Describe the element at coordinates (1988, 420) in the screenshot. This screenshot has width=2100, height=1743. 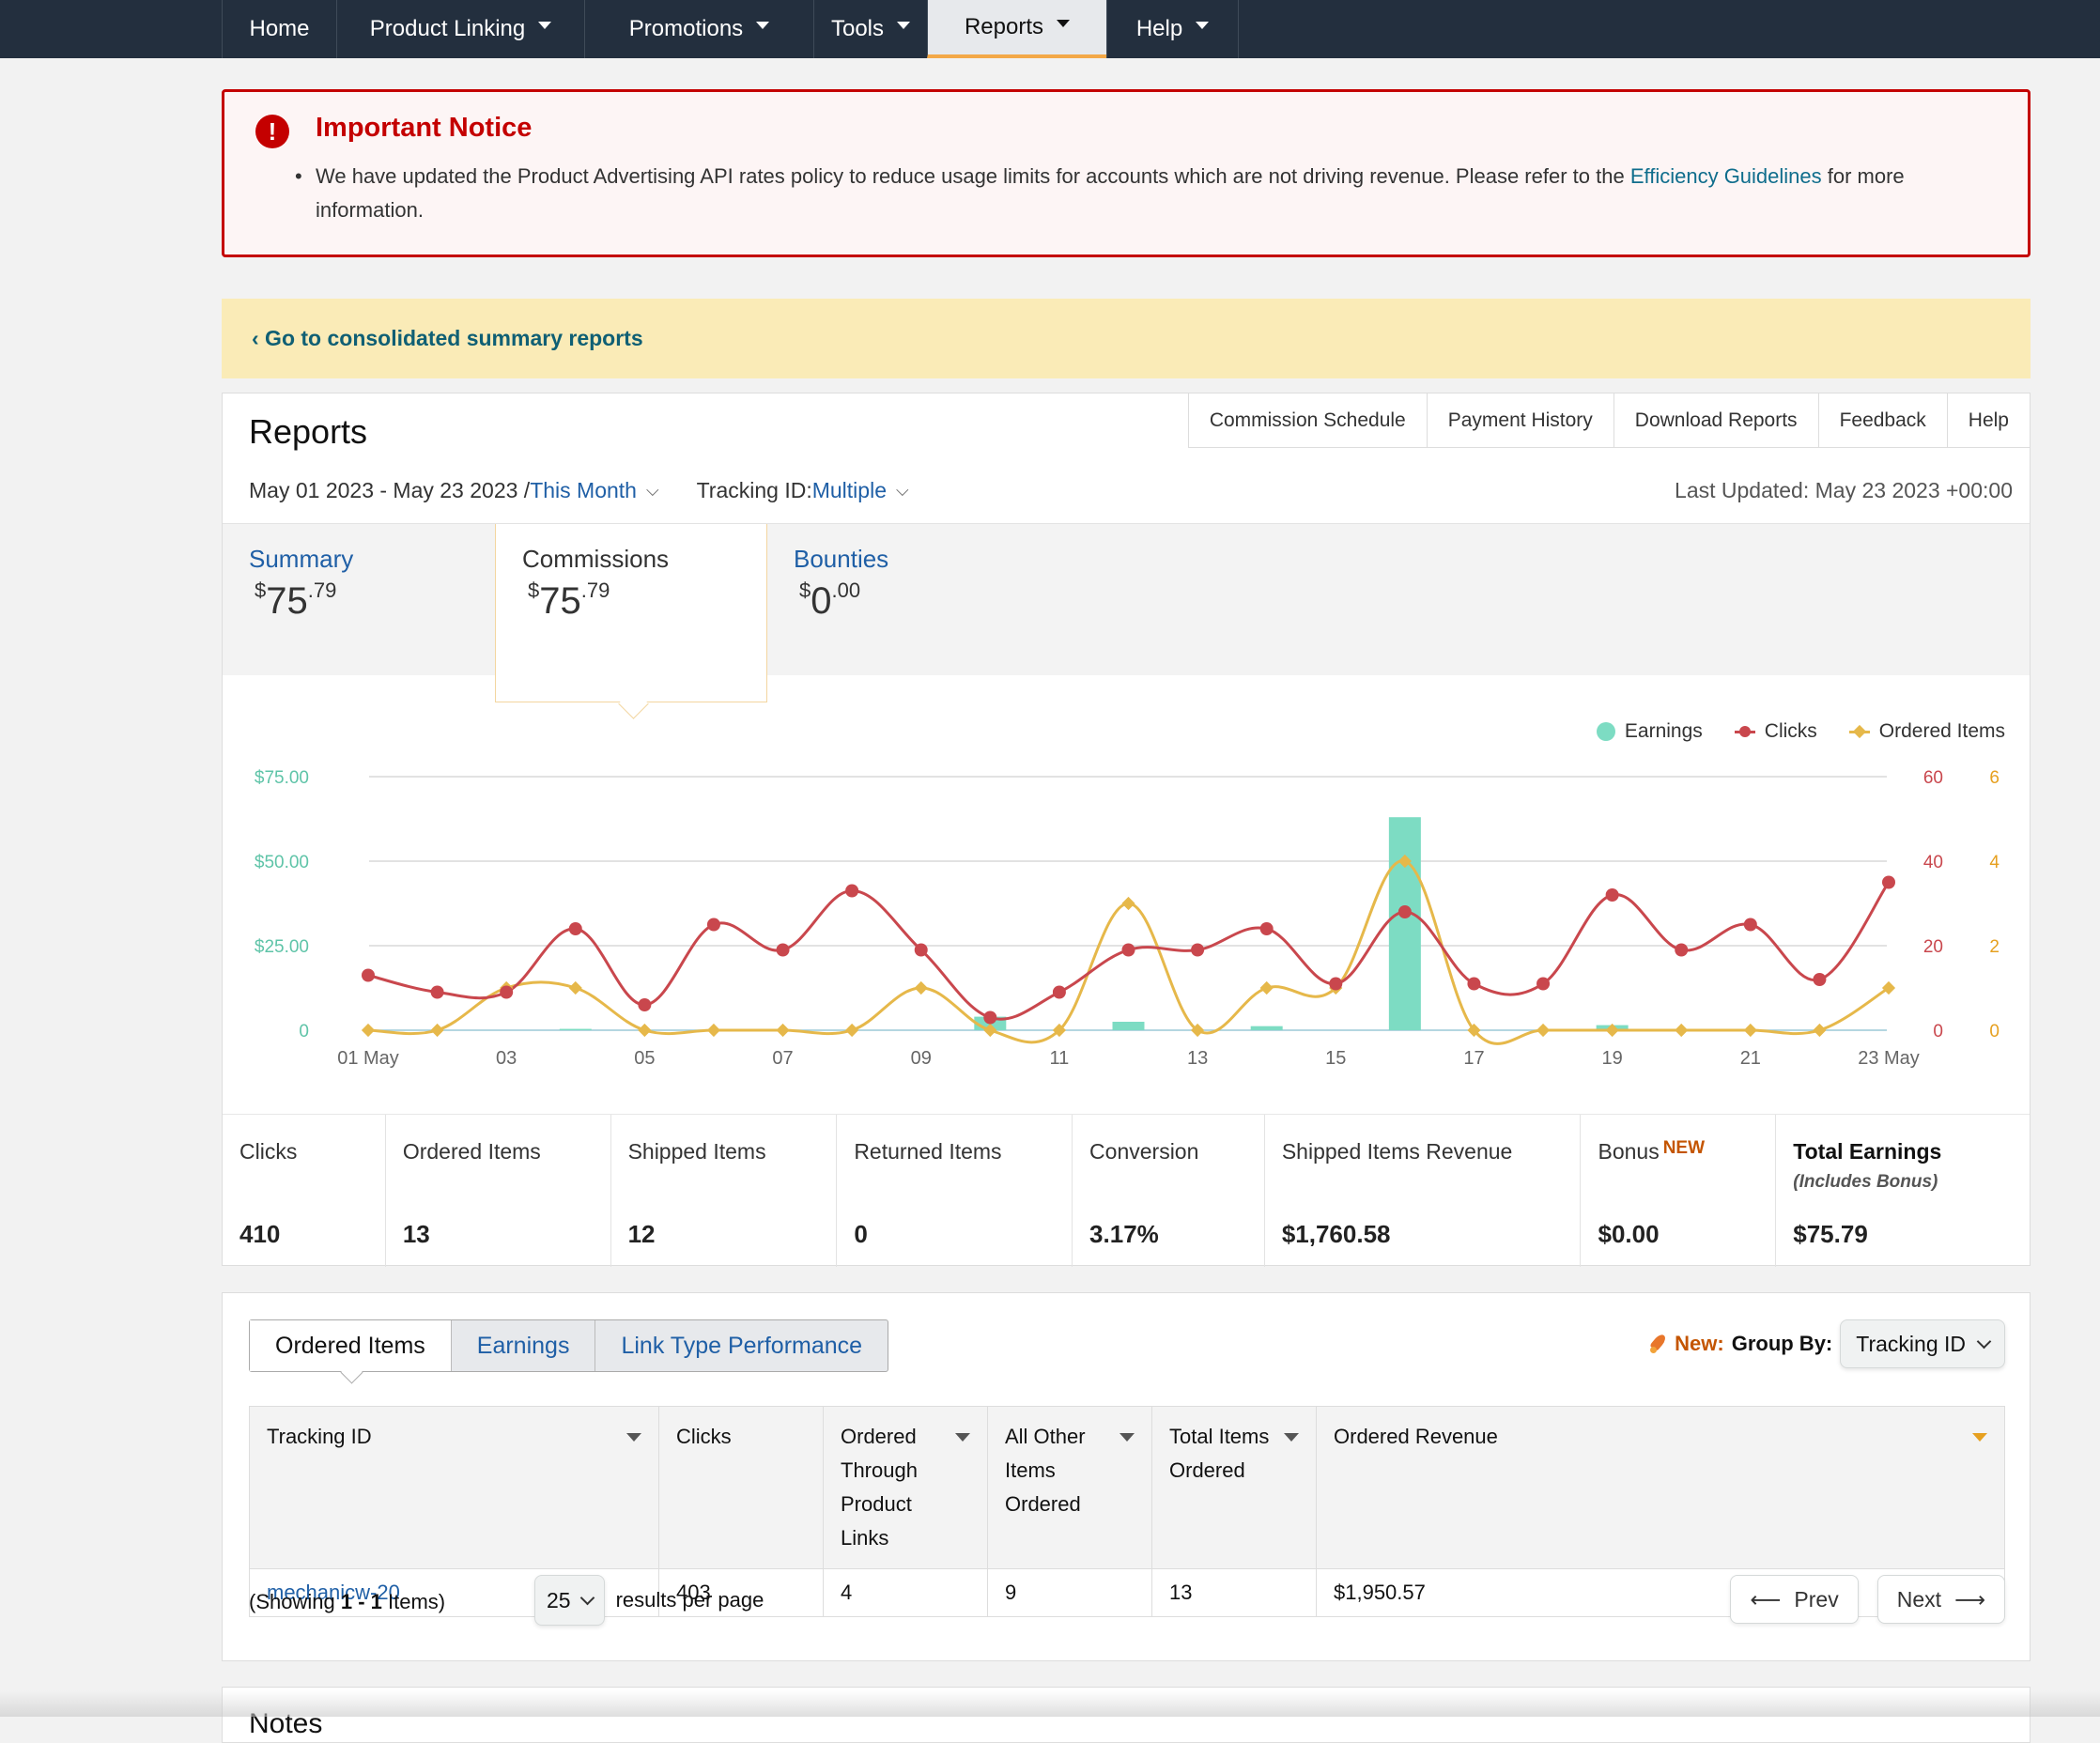
I see `help-link: Help` at that location.